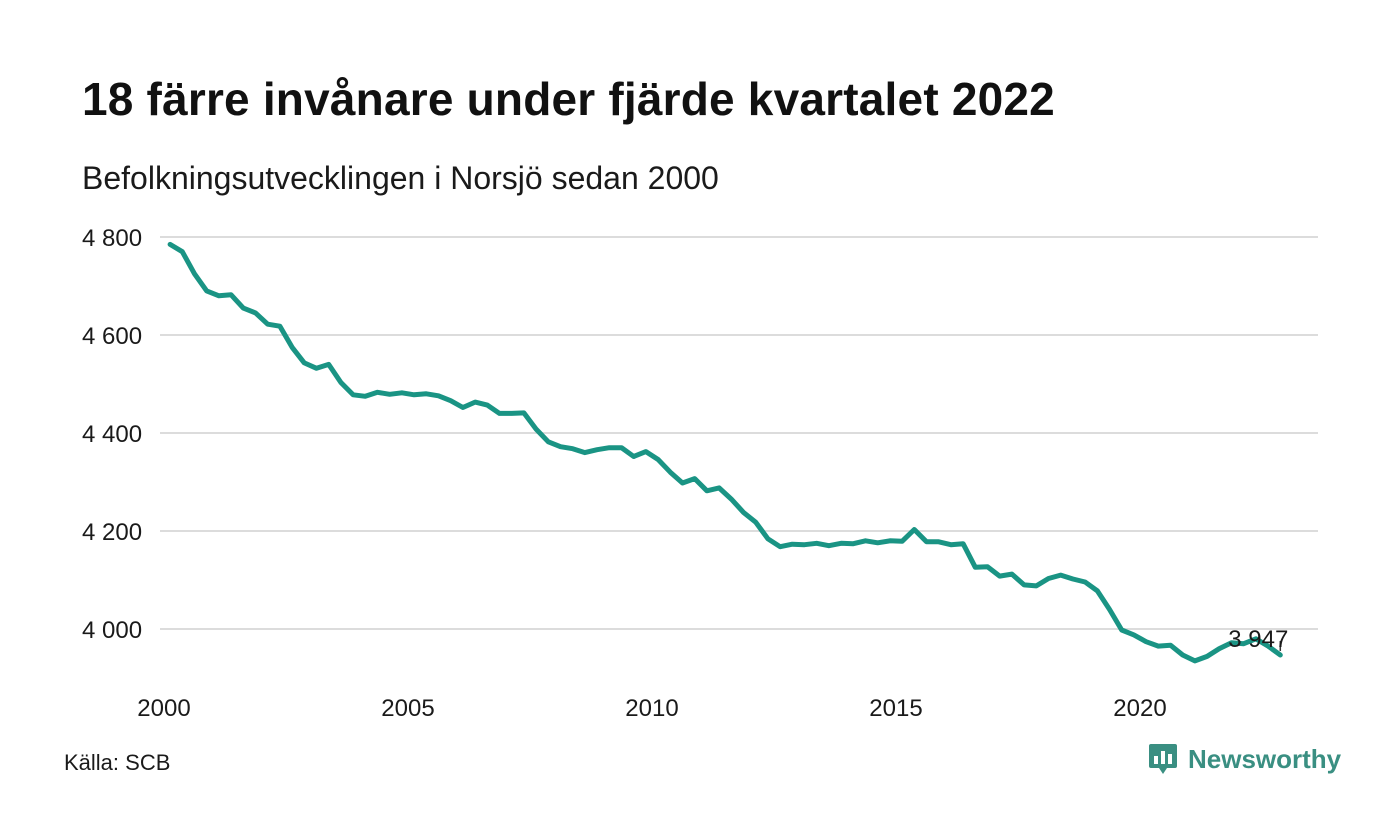  What do you see at coordinates (112, 336) in the screenshot?
I see `y-tick-label: 4 600` at bounding box center [112, 336].